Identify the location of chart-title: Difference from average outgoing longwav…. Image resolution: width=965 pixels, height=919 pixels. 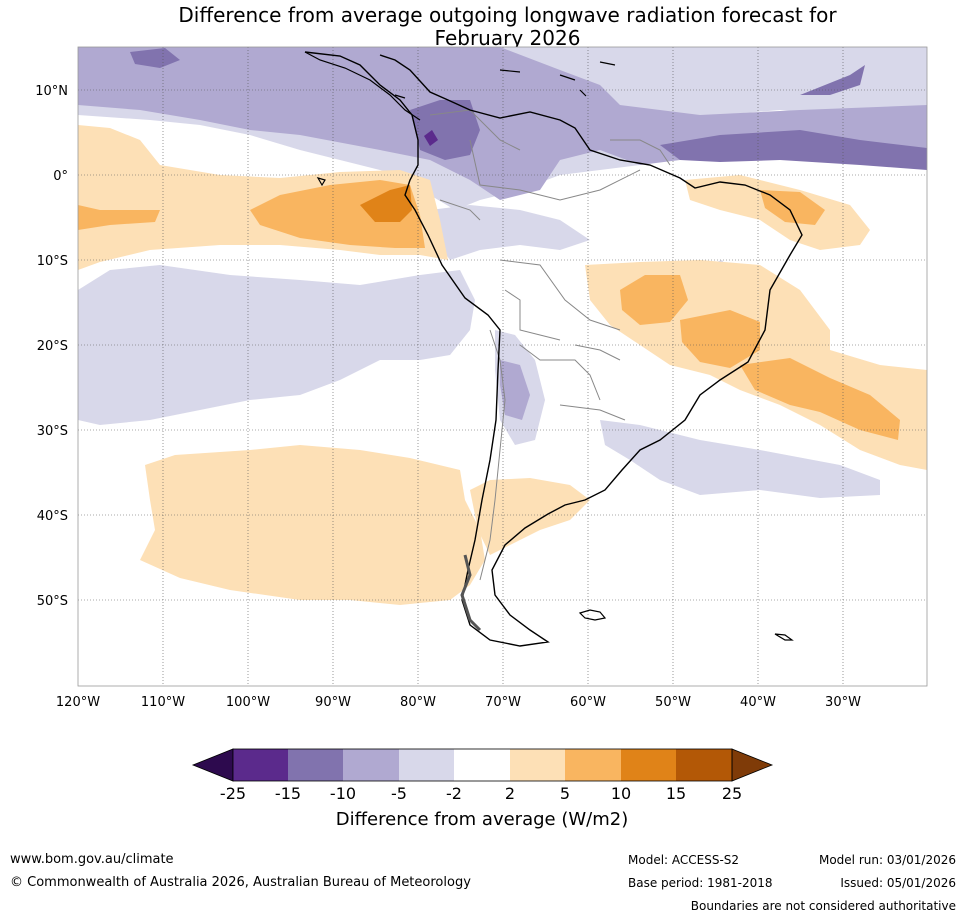
(482, 27).